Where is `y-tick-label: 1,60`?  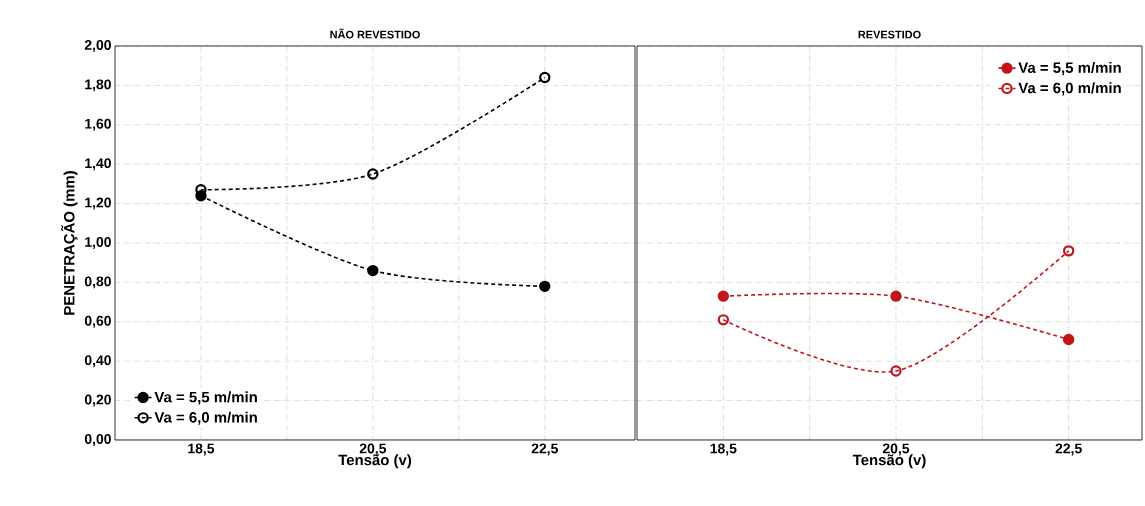
y-tick-label: 1,60 is located at coordinates (98, 124).